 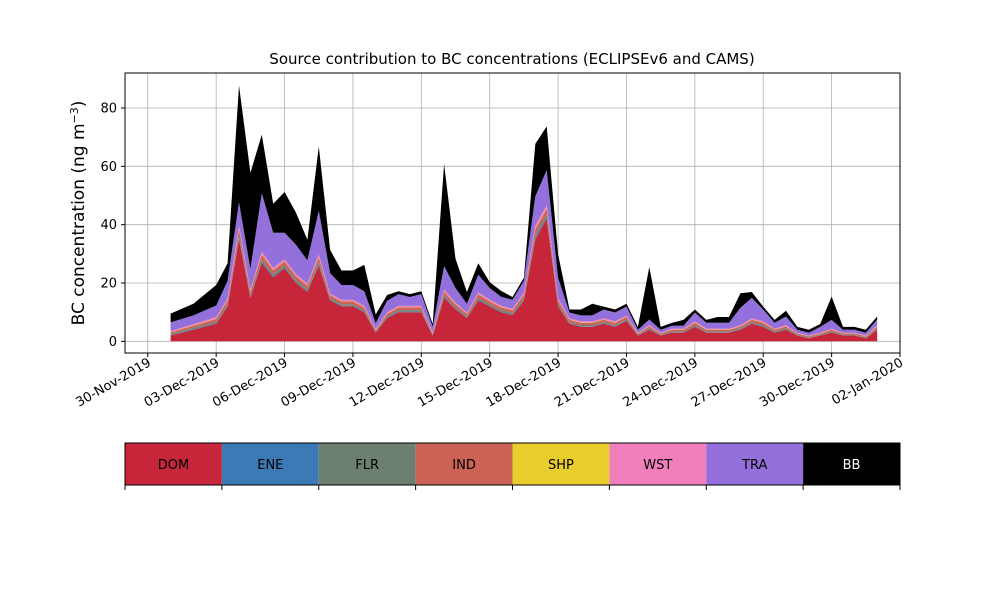 What do you see at coordinates (108, 225) in the screenshot?
I see `y-tick-label: 40` at bounding box center [108, 225].